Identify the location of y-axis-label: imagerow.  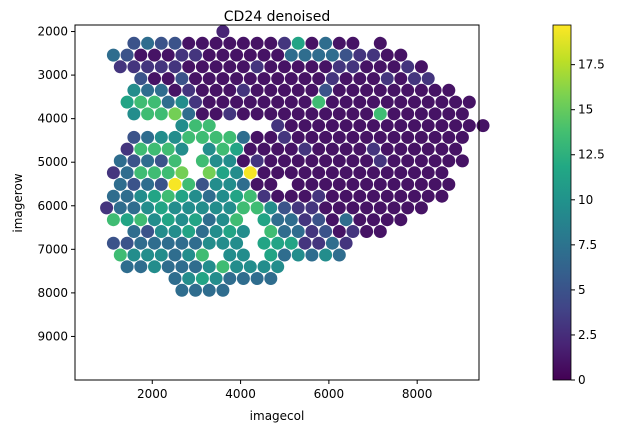
(18, 202).